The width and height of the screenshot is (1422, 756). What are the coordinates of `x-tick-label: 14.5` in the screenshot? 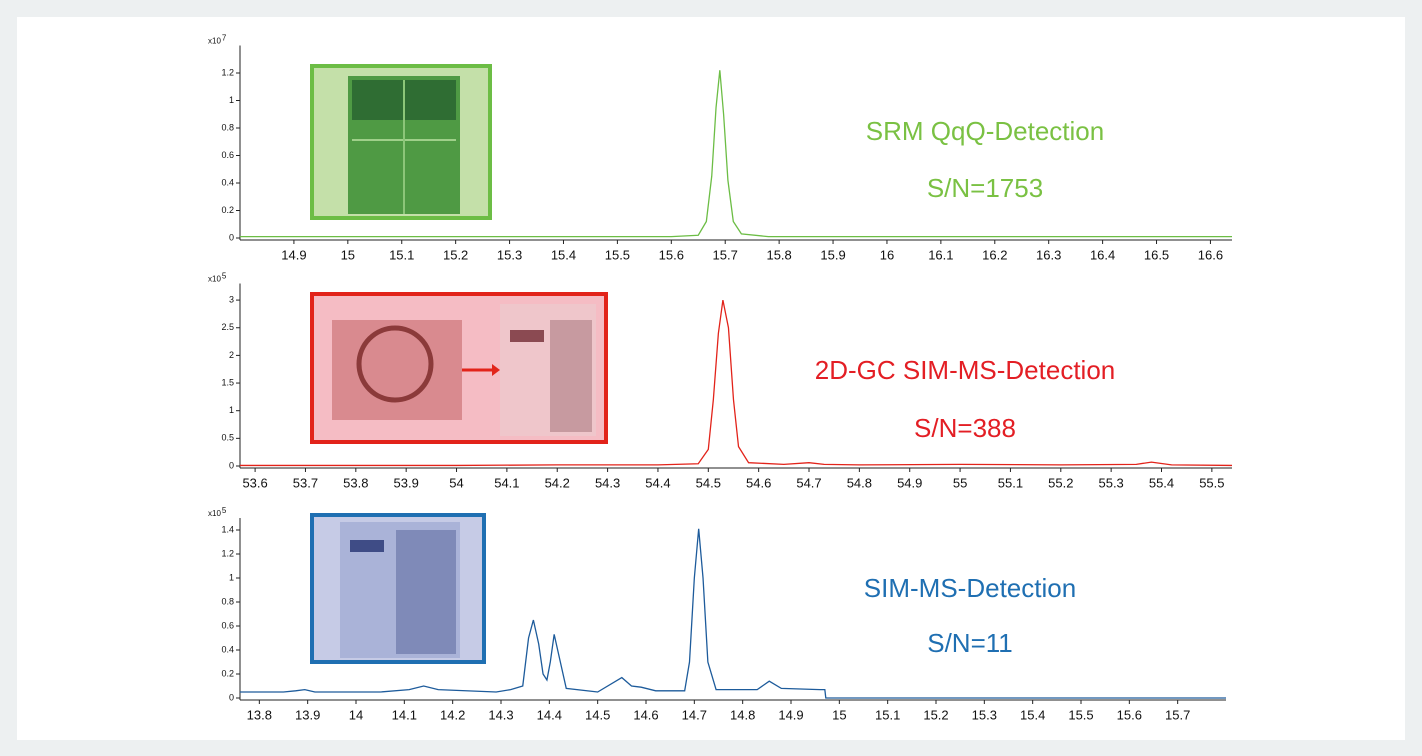 It's located at (597, 714).